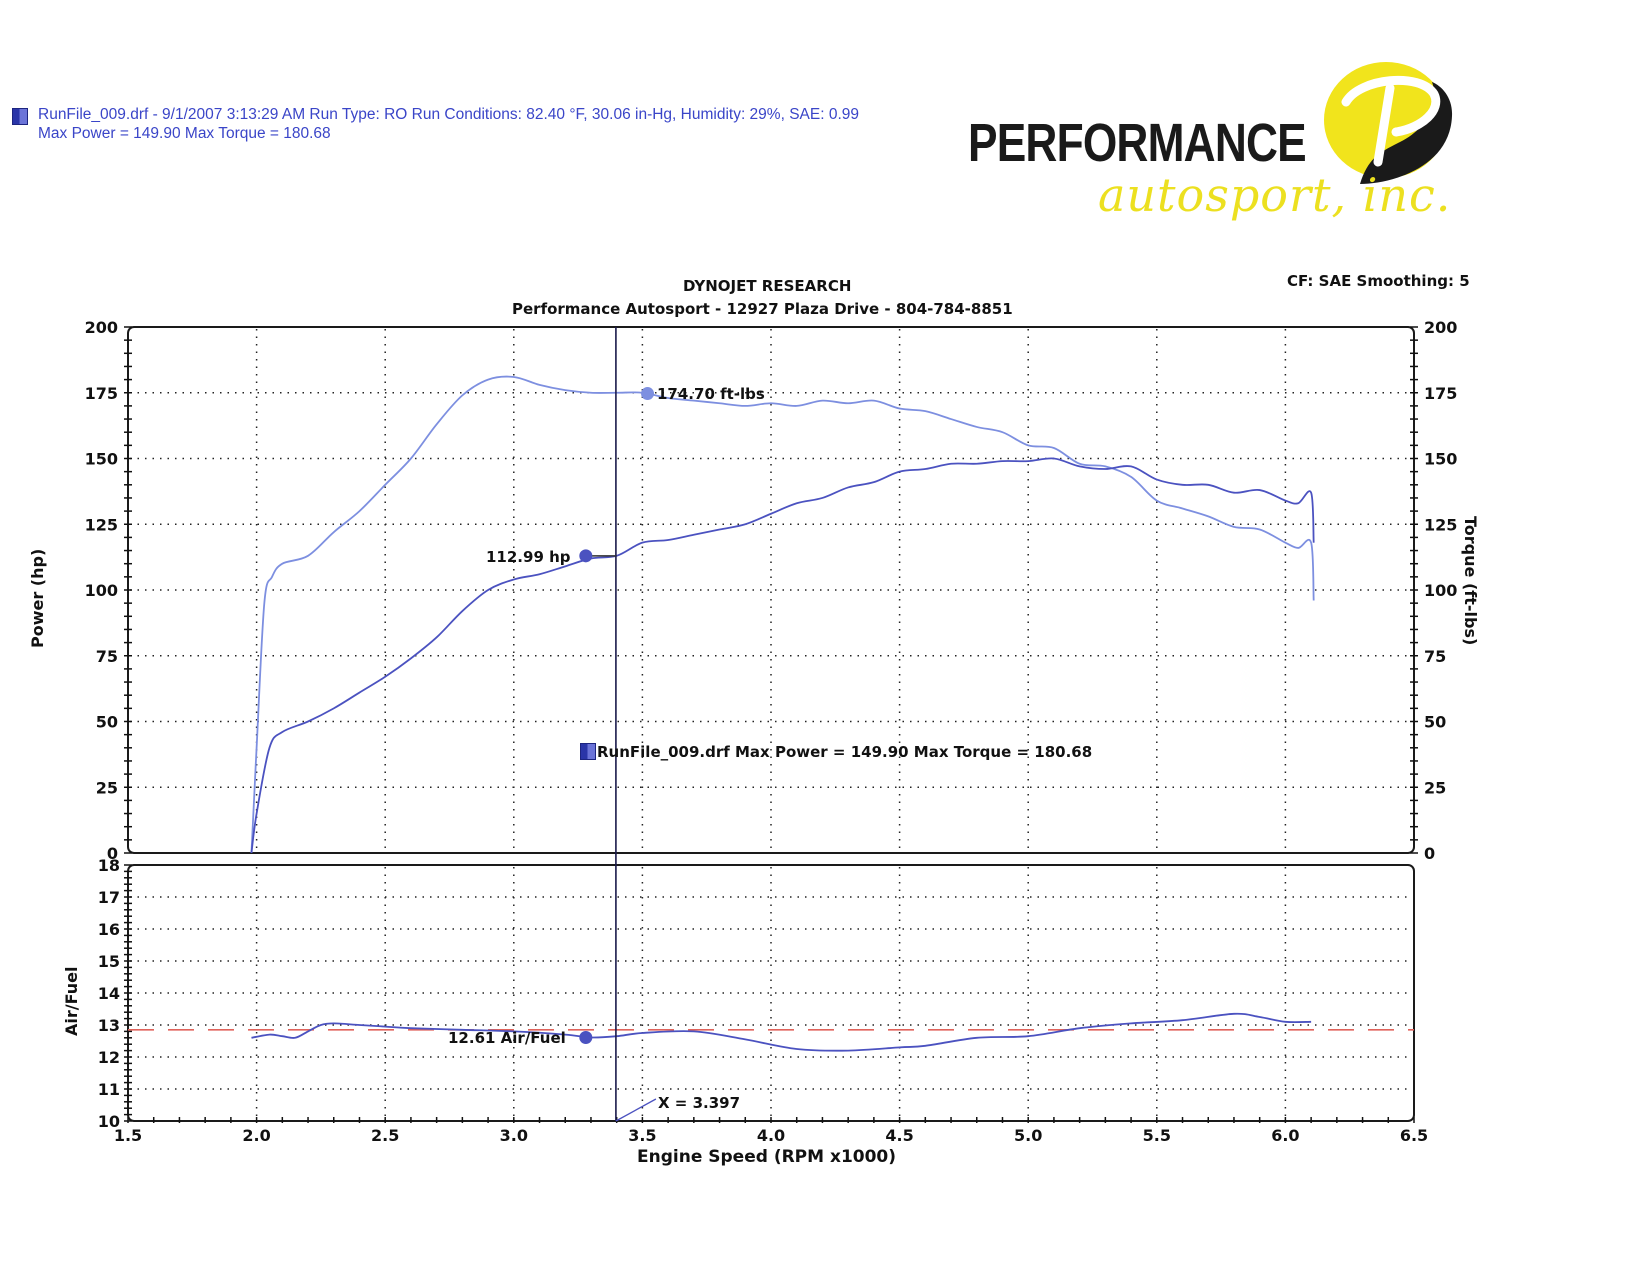  Describe the element at coordinates (514, 1135) in the screenshot. I see `x-tick-label: 3.0` at that location.